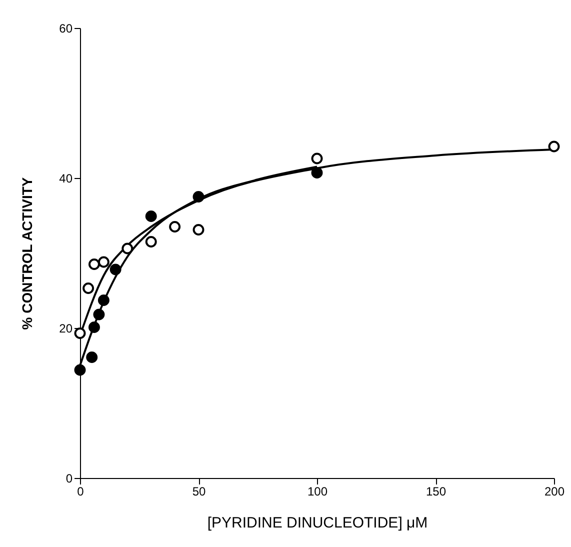 Image resolution: width=571 pixels, height=547 pixels. What do you see at coordinates (27, 253) in the screenshot?
I see `y-axis-title: % CONTROL ACTIVITY` at bounding box center [27, 253].